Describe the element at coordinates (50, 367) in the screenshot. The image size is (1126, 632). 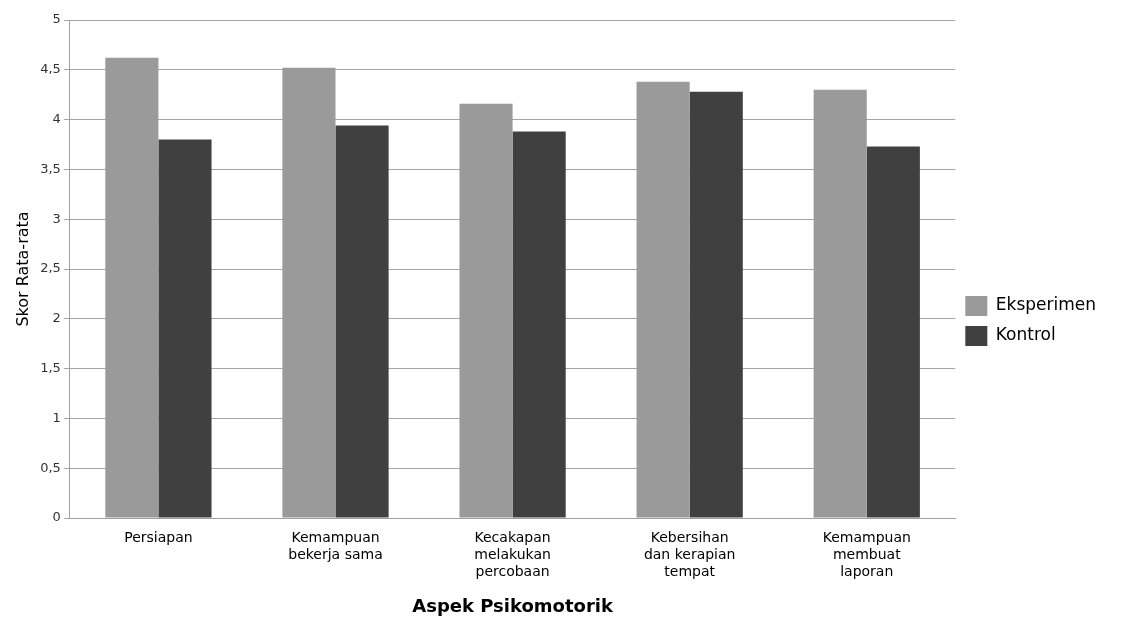
I see `y-tick-label: 1,5` at that location.